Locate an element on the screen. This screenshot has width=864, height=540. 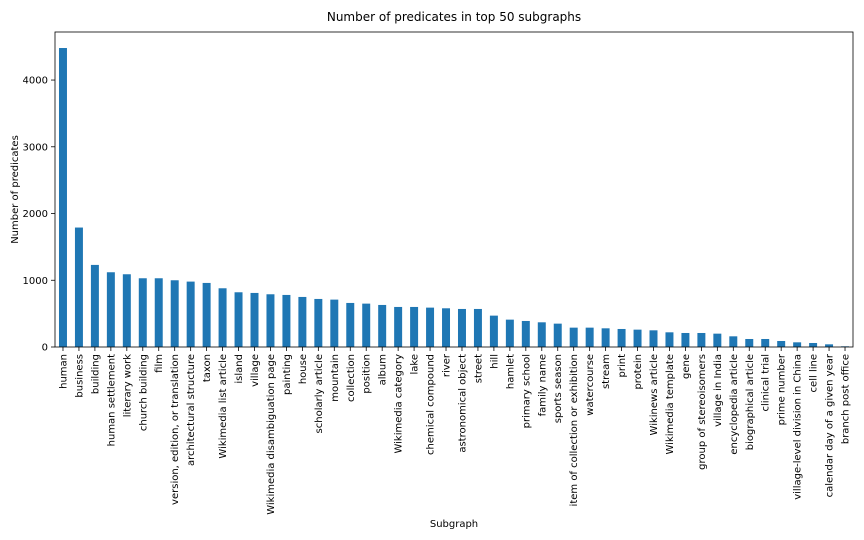
x-tick-label: album is located at coordinates (383, 369).